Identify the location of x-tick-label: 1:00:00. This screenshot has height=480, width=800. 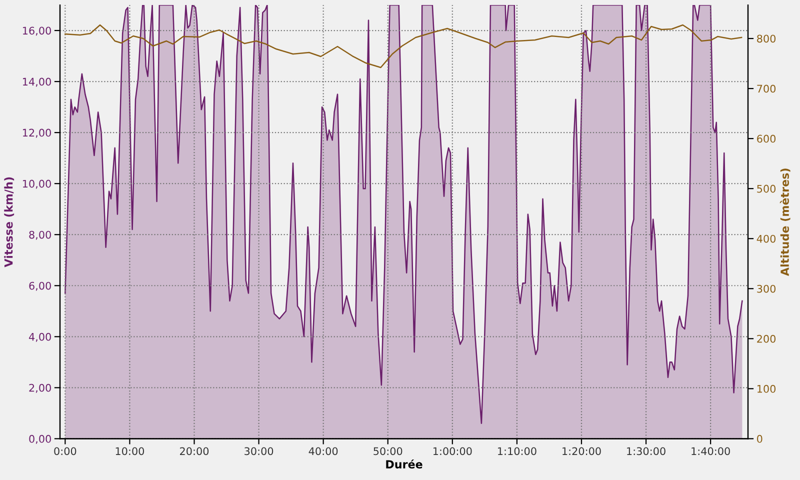
(452, 451).